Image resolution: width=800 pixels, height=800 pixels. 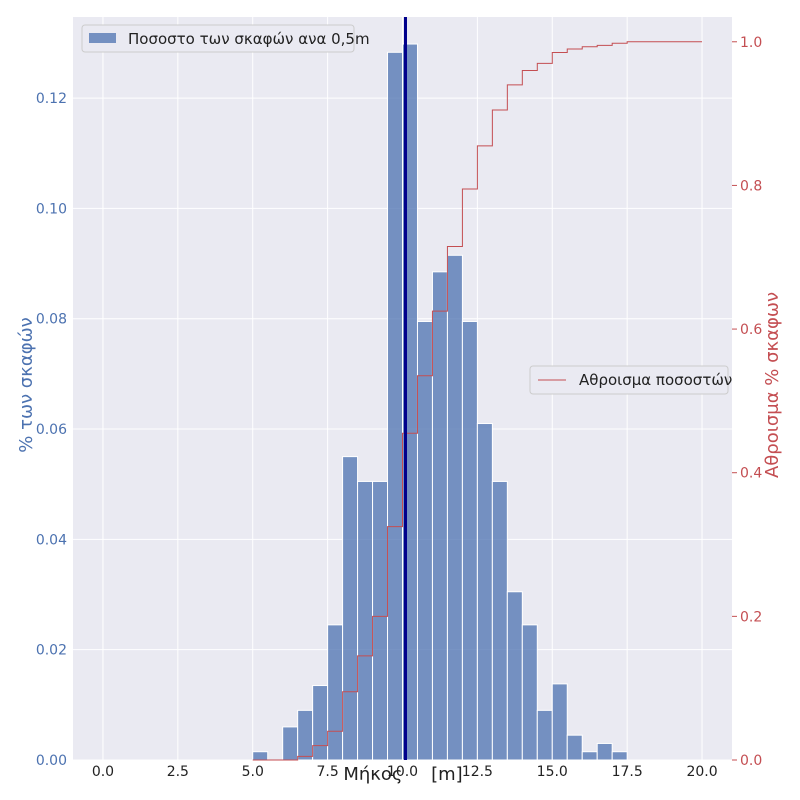 I want to click on y-right-tick-label: 0.0, so click(x=751, y=761).